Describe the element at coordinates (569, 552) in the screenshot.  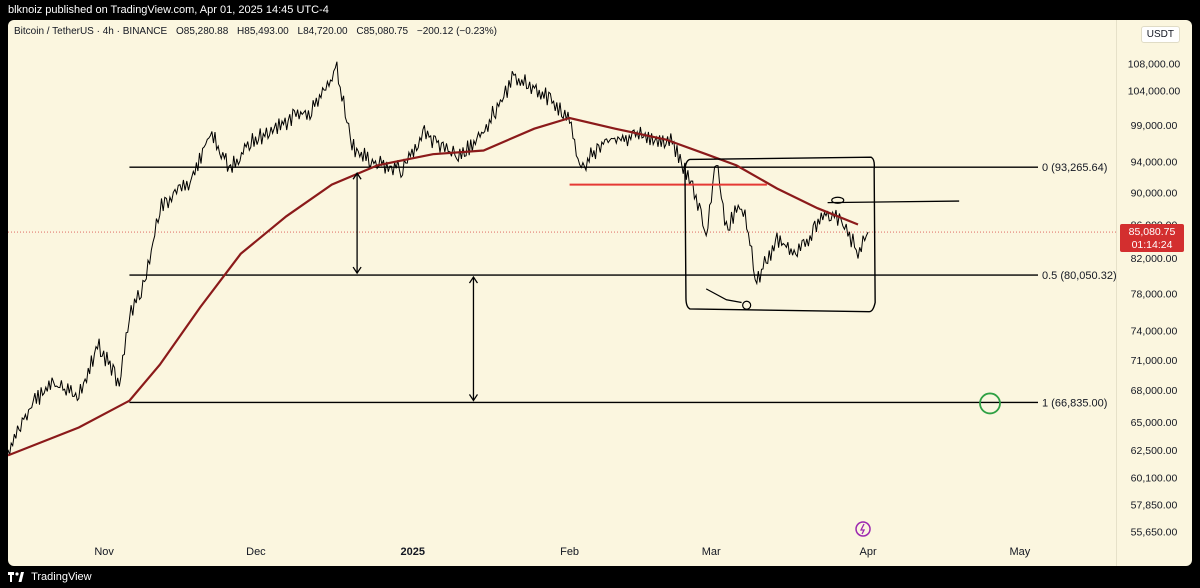
I see `x-tick-label: Feb` at that location.